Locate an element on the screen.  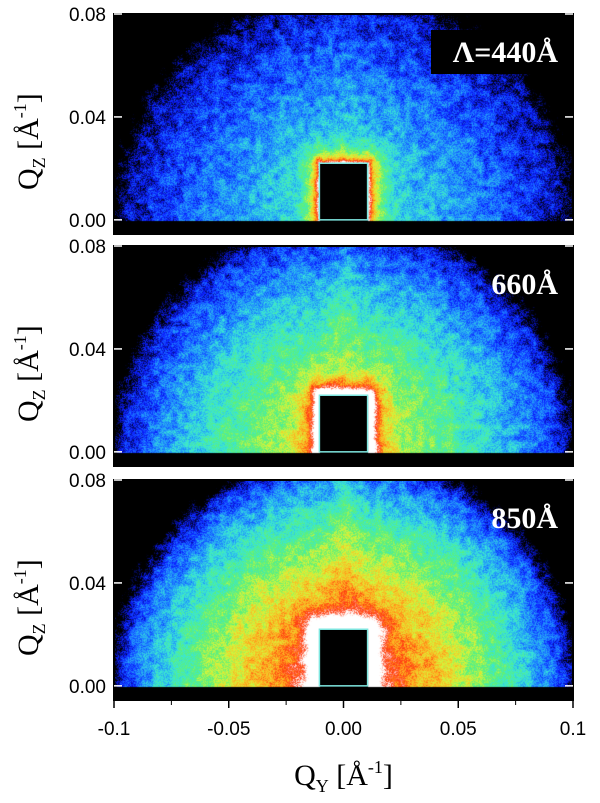
axes: -0.1 -0.05 0.00 0.05 0.1 QY [Å-1] is located at coordinates (342, 748).